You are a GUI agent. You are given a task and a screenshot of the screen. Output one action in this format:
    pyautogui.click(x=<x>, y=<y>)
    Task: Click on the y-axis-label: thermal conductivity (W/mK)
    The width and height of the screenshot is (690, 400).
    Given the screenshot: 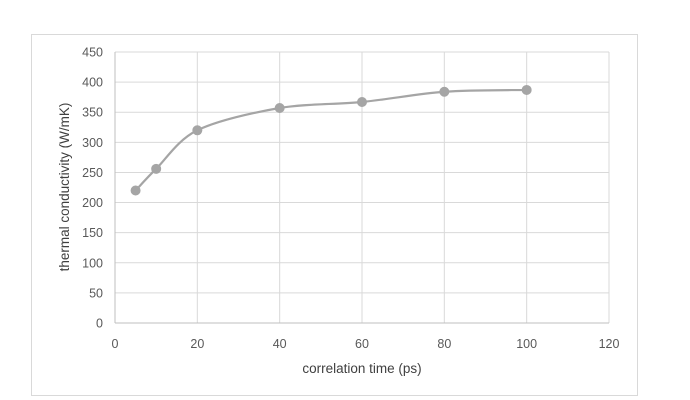 What is the action you would take?
    pyautogui.click(x=64, y=187)
    